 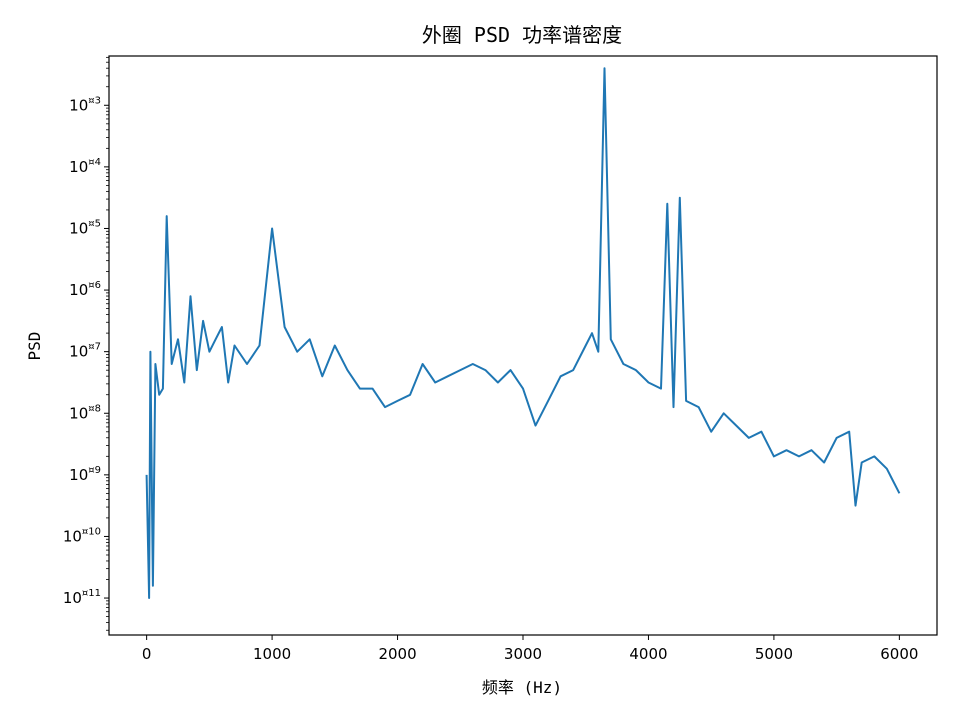 What do you see at coordinates (82, 535) in the screenshot?
I see `y-tick-label: 10¤10` at bounding box center [82, 535].